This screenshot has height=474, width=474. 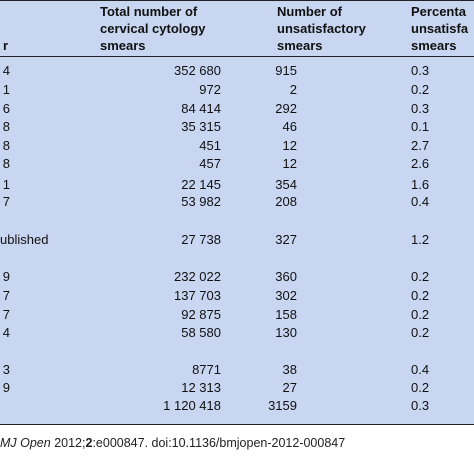 What do you see at coordinates (210, 145) in the screenshot?
I see `total-smears: 451` at bounding box center [210, 145].